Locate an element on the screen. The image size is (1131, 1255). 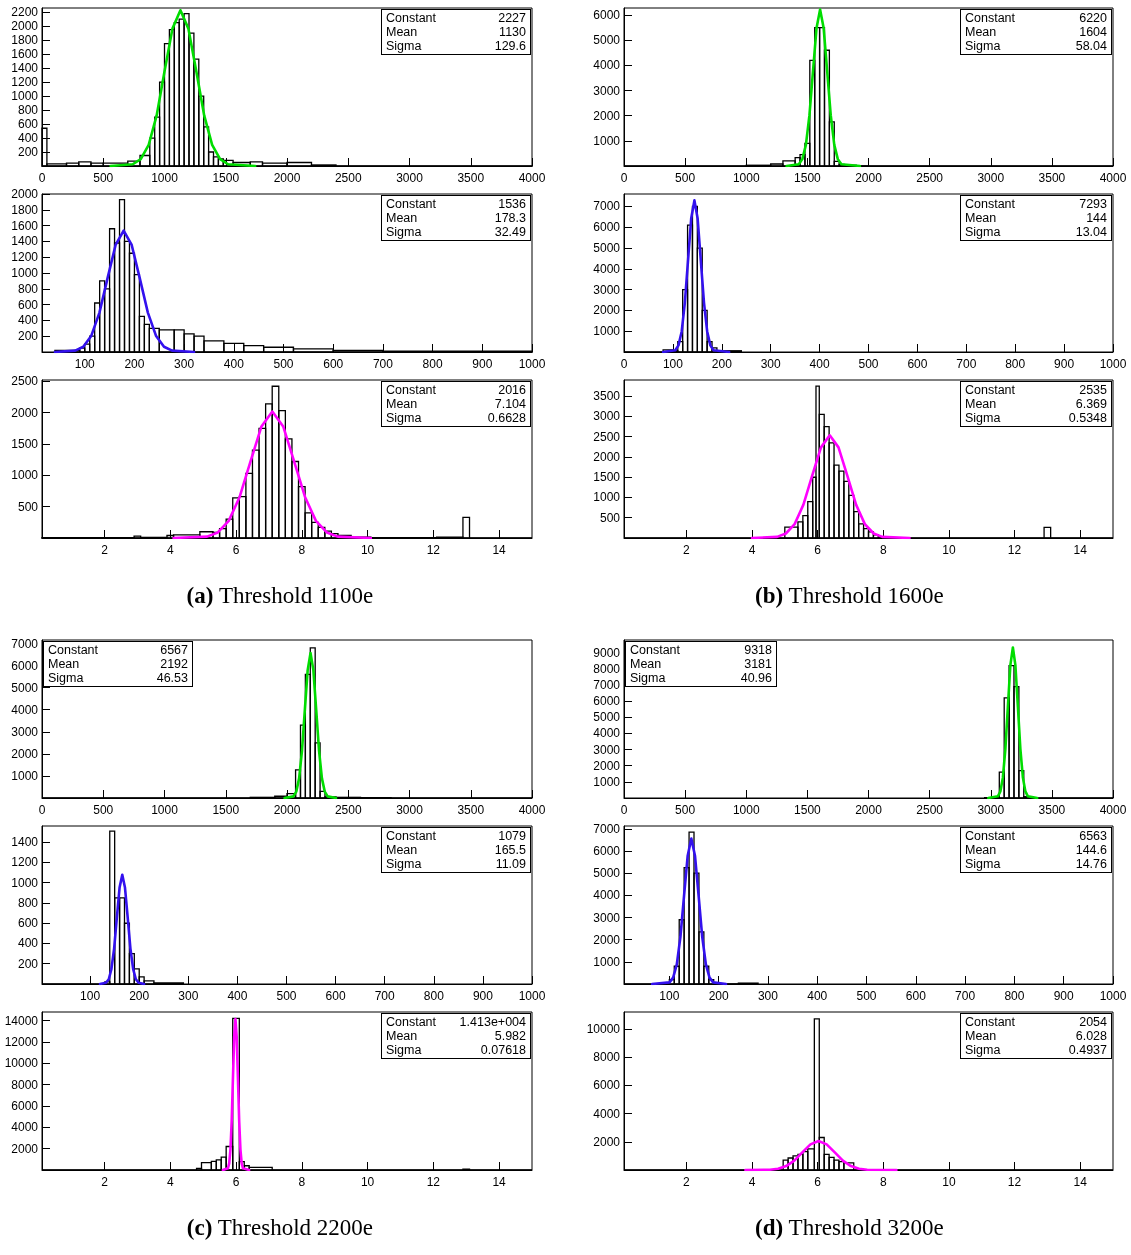
y-tick-label: 9000 is located at coordinates (607, 652).